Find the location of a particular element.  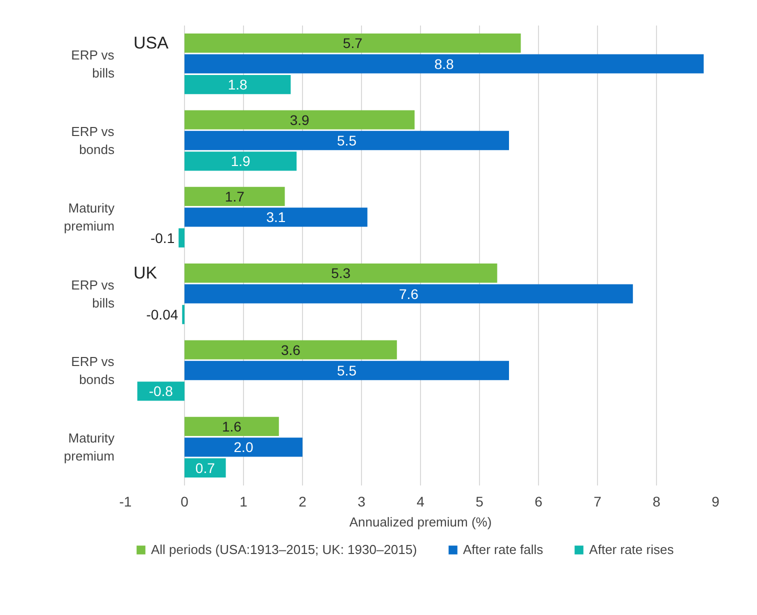

data-label: 5.7 is located at coordinates (352, 43).